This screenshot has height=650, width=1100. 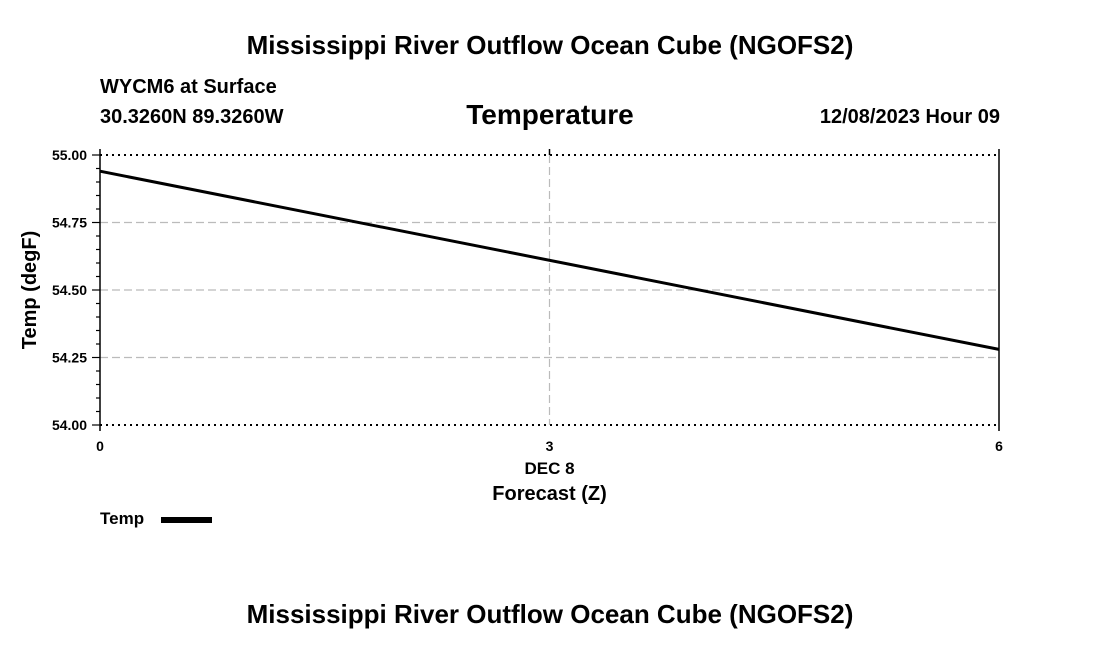 What do you see at coordinates (999, 446) in the screenshot?
I see `x-tick-label: 6` at bounding box center [999, 446].